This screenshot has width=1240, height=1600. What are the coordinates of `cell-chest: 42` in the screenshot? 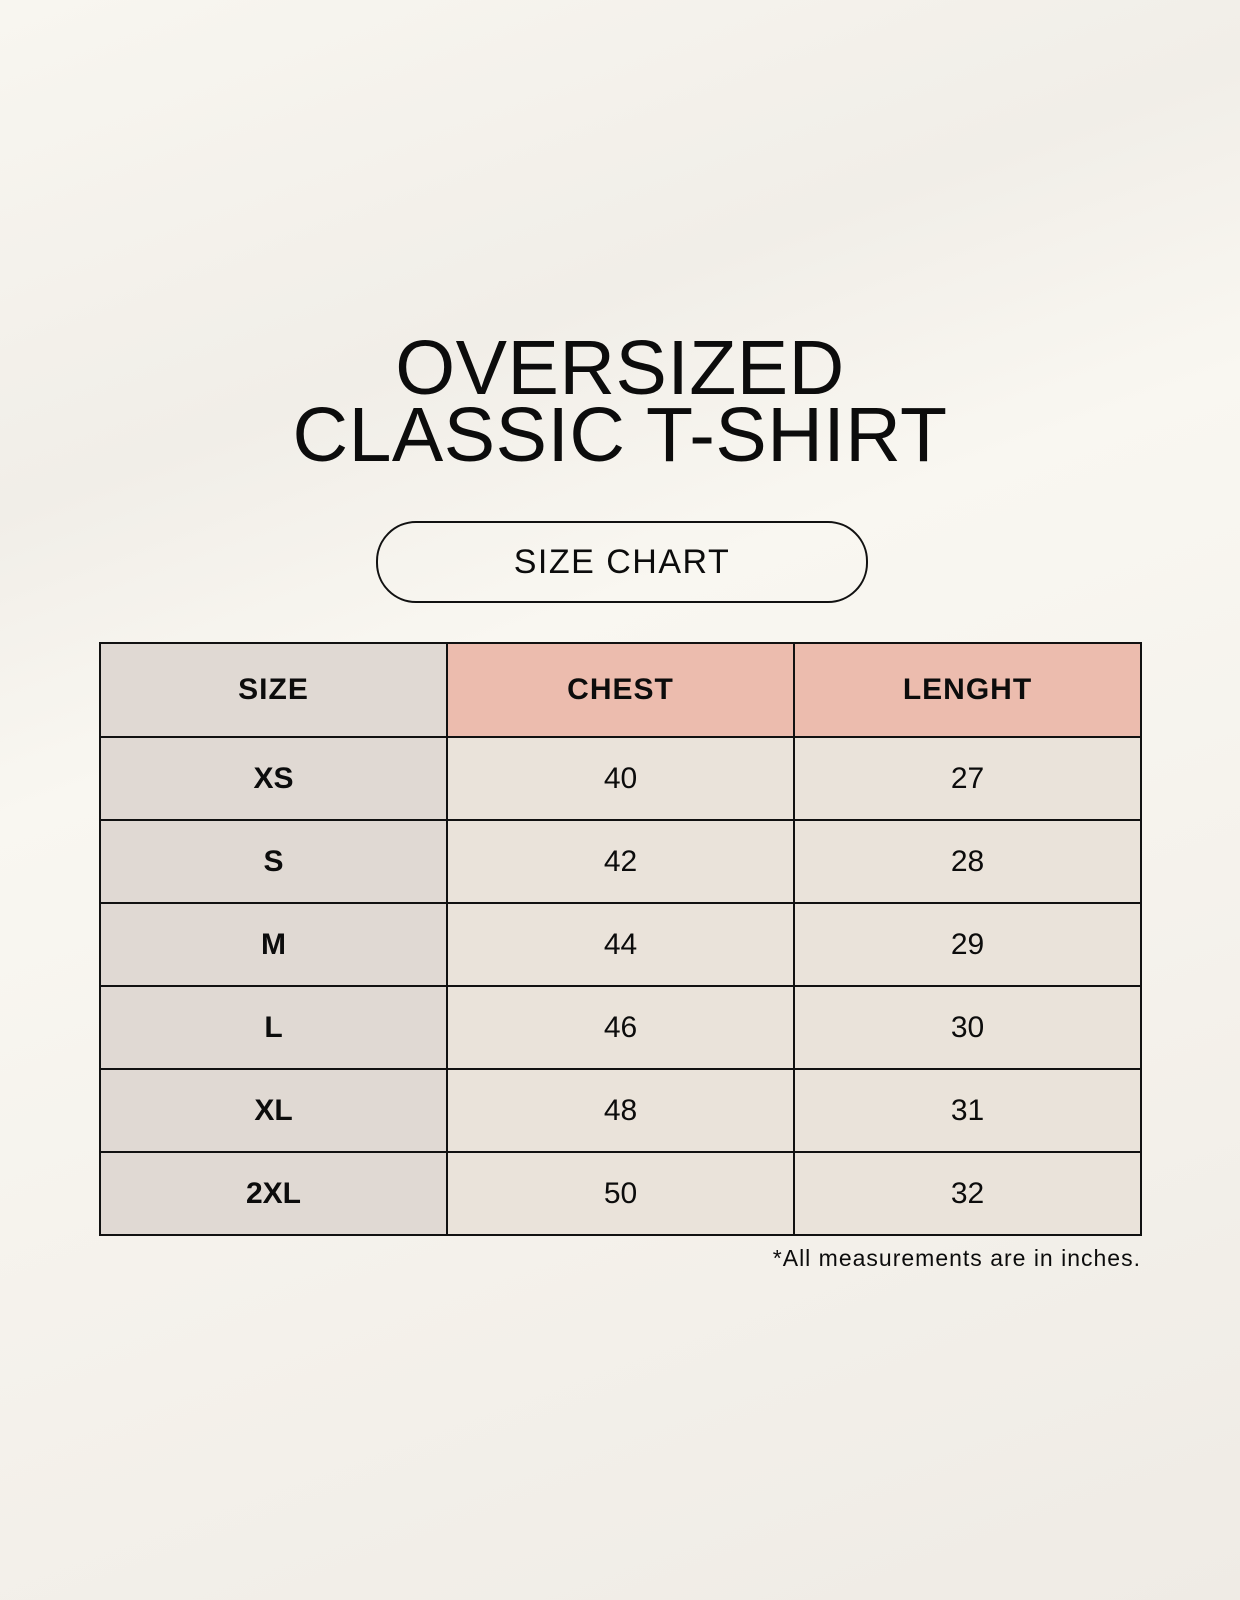 It's located at (620, 861).